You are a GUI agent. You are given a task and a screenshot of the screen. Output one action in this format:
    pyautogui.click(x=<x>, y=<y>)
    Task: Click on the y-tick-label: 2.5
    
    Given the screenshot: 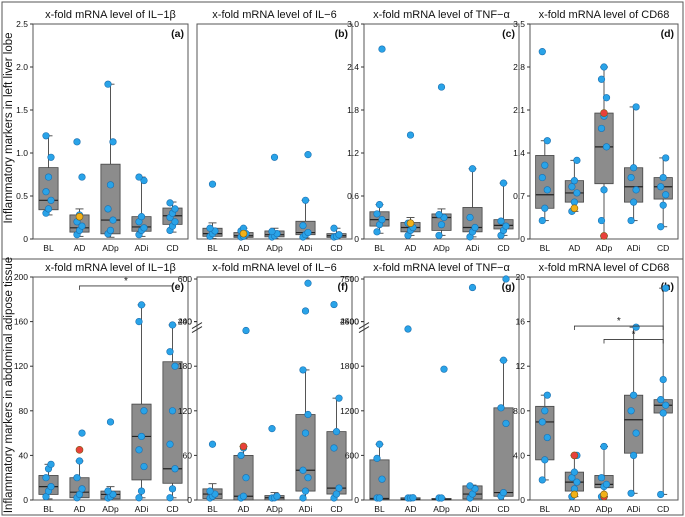 What is the action you would take?
    pyautogui.click(x=22, y=24)
    